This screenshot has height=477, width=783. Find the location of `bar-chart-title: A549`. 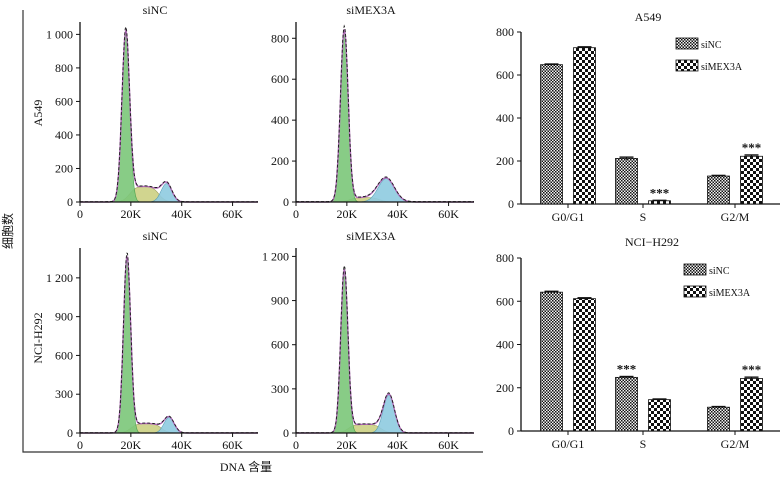

bar-chart-title: A549 is located at coordinates (648, 17).